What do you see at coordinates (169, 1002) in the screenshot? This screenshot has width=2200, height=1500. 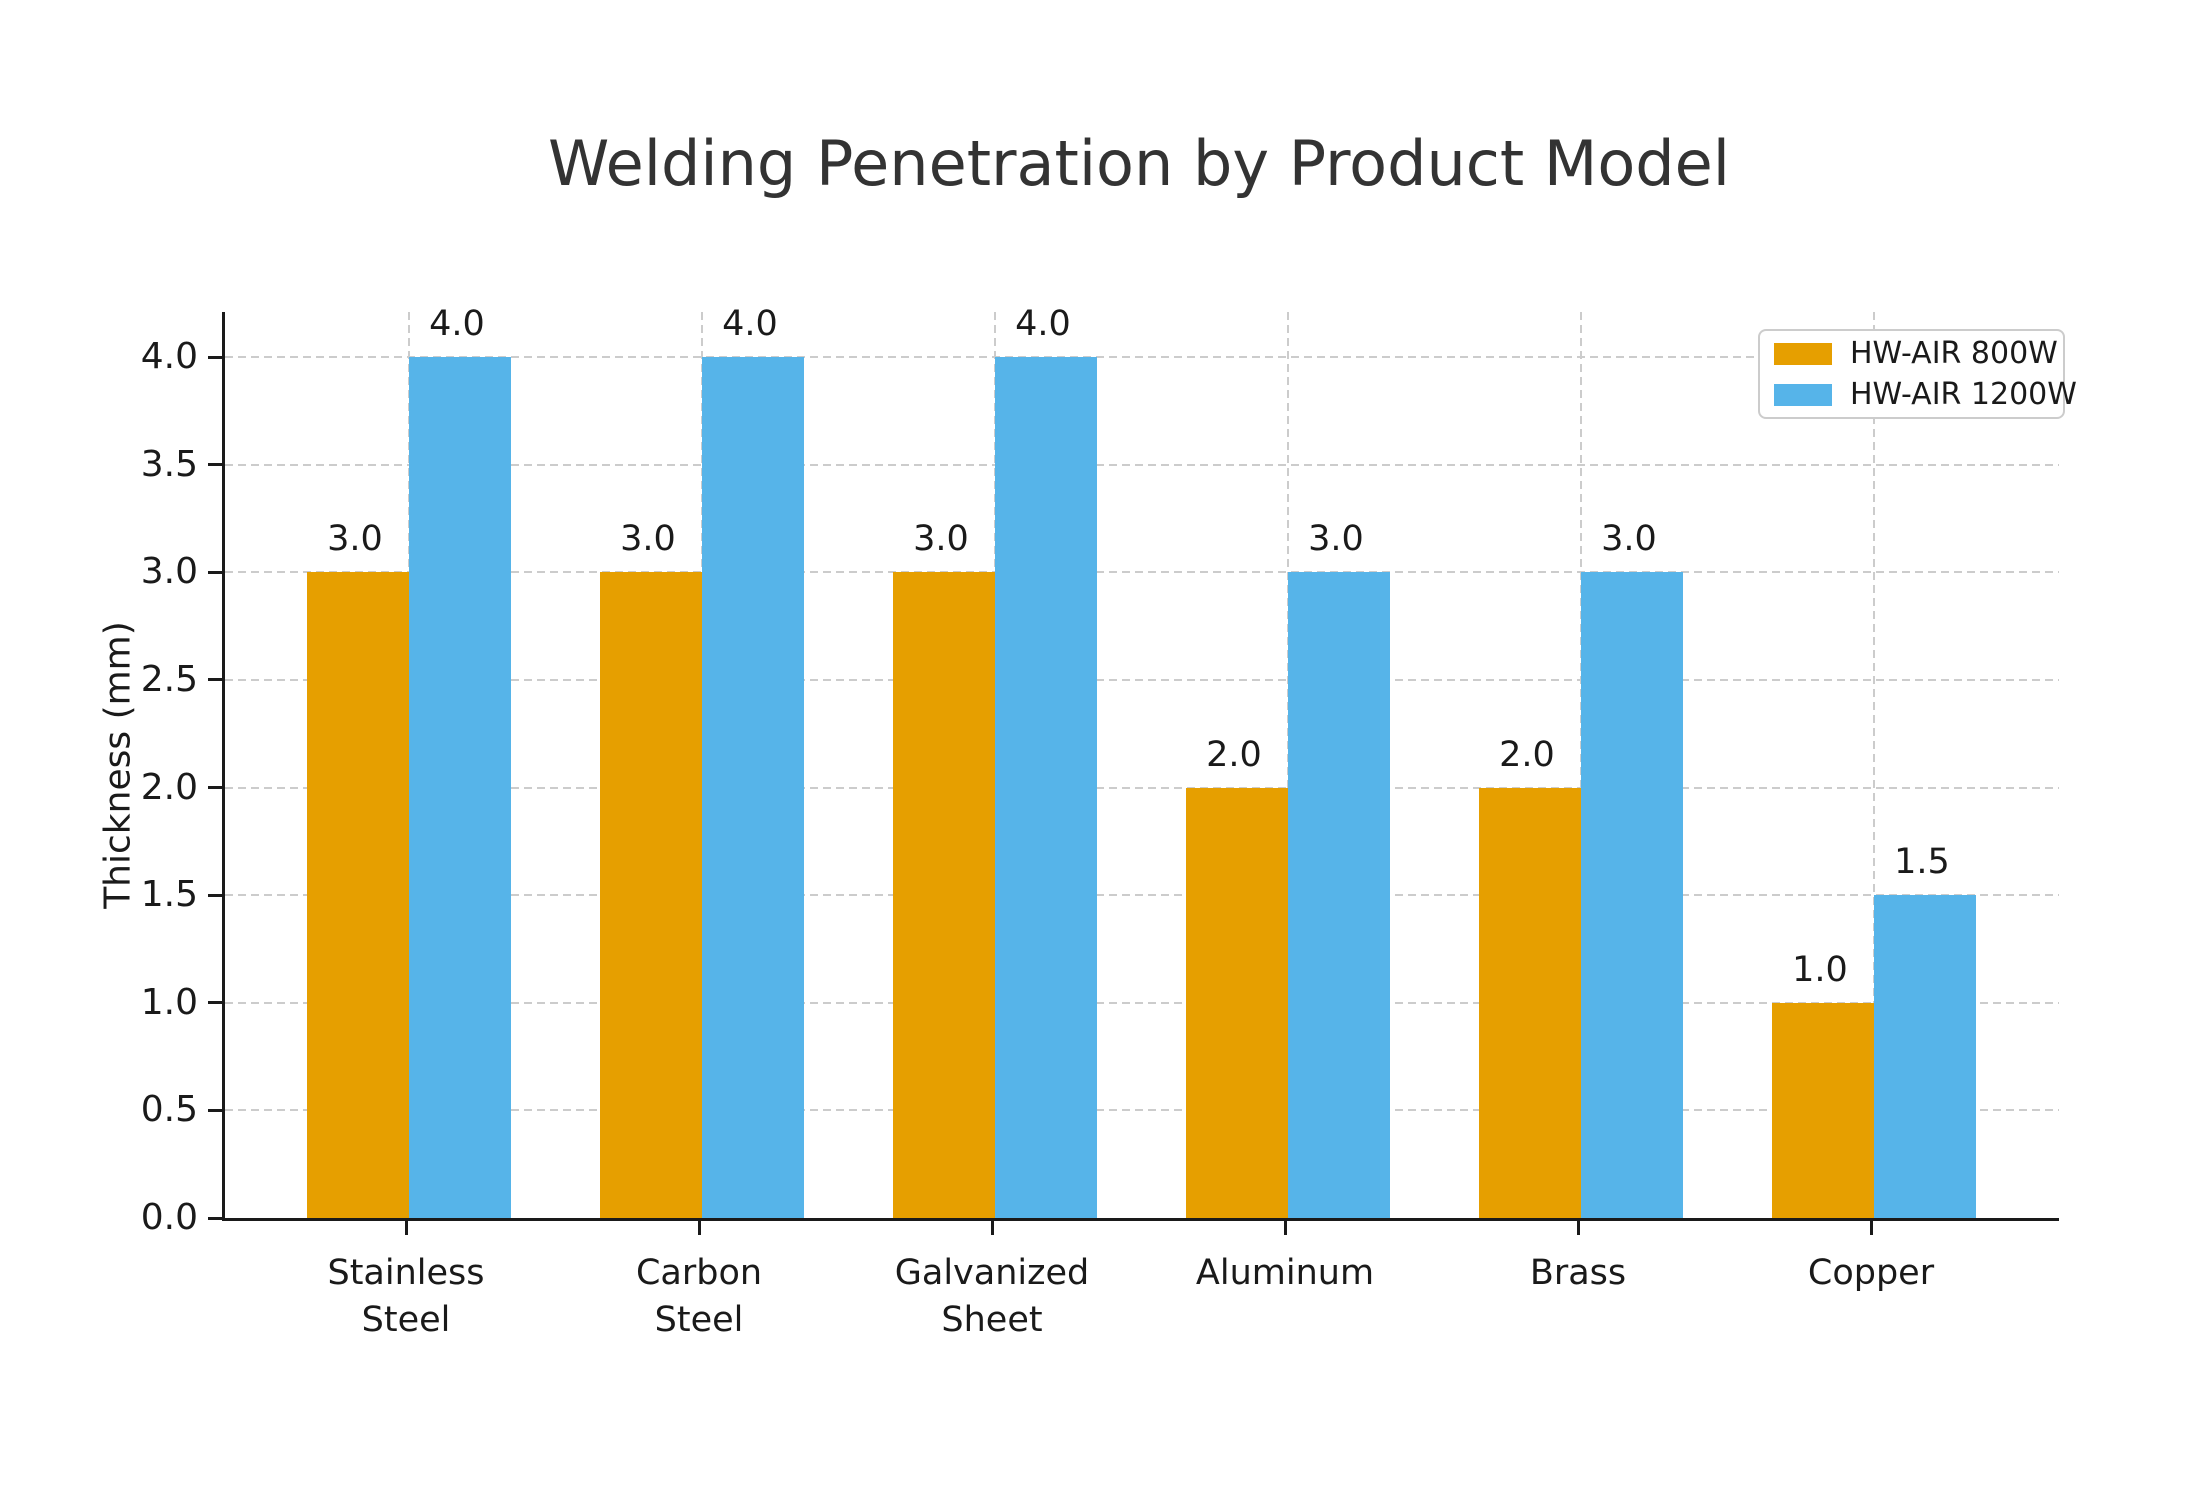 I see `y-tick-label: 1.0` at bounding box center [169, 1002].